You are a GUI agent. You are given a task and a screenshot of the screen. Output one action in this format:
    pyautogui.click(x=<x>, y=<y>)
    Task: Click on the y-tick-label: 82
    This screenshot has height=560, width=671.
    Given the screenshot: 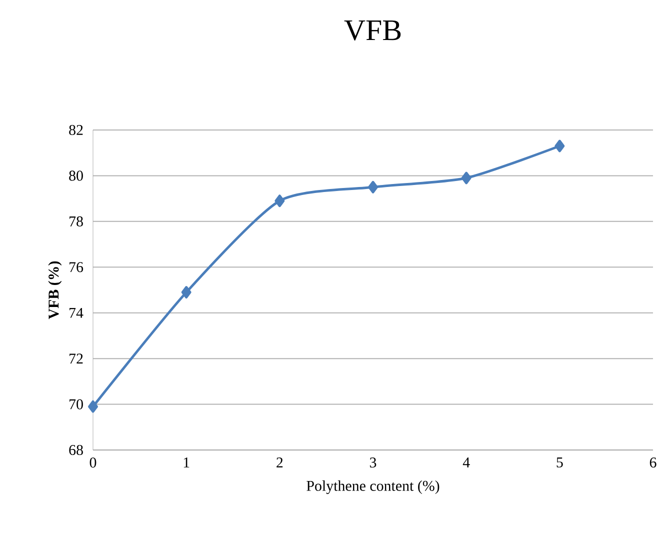 What is the action you would take?
    pyautogui.click(x=76, y=130)
    